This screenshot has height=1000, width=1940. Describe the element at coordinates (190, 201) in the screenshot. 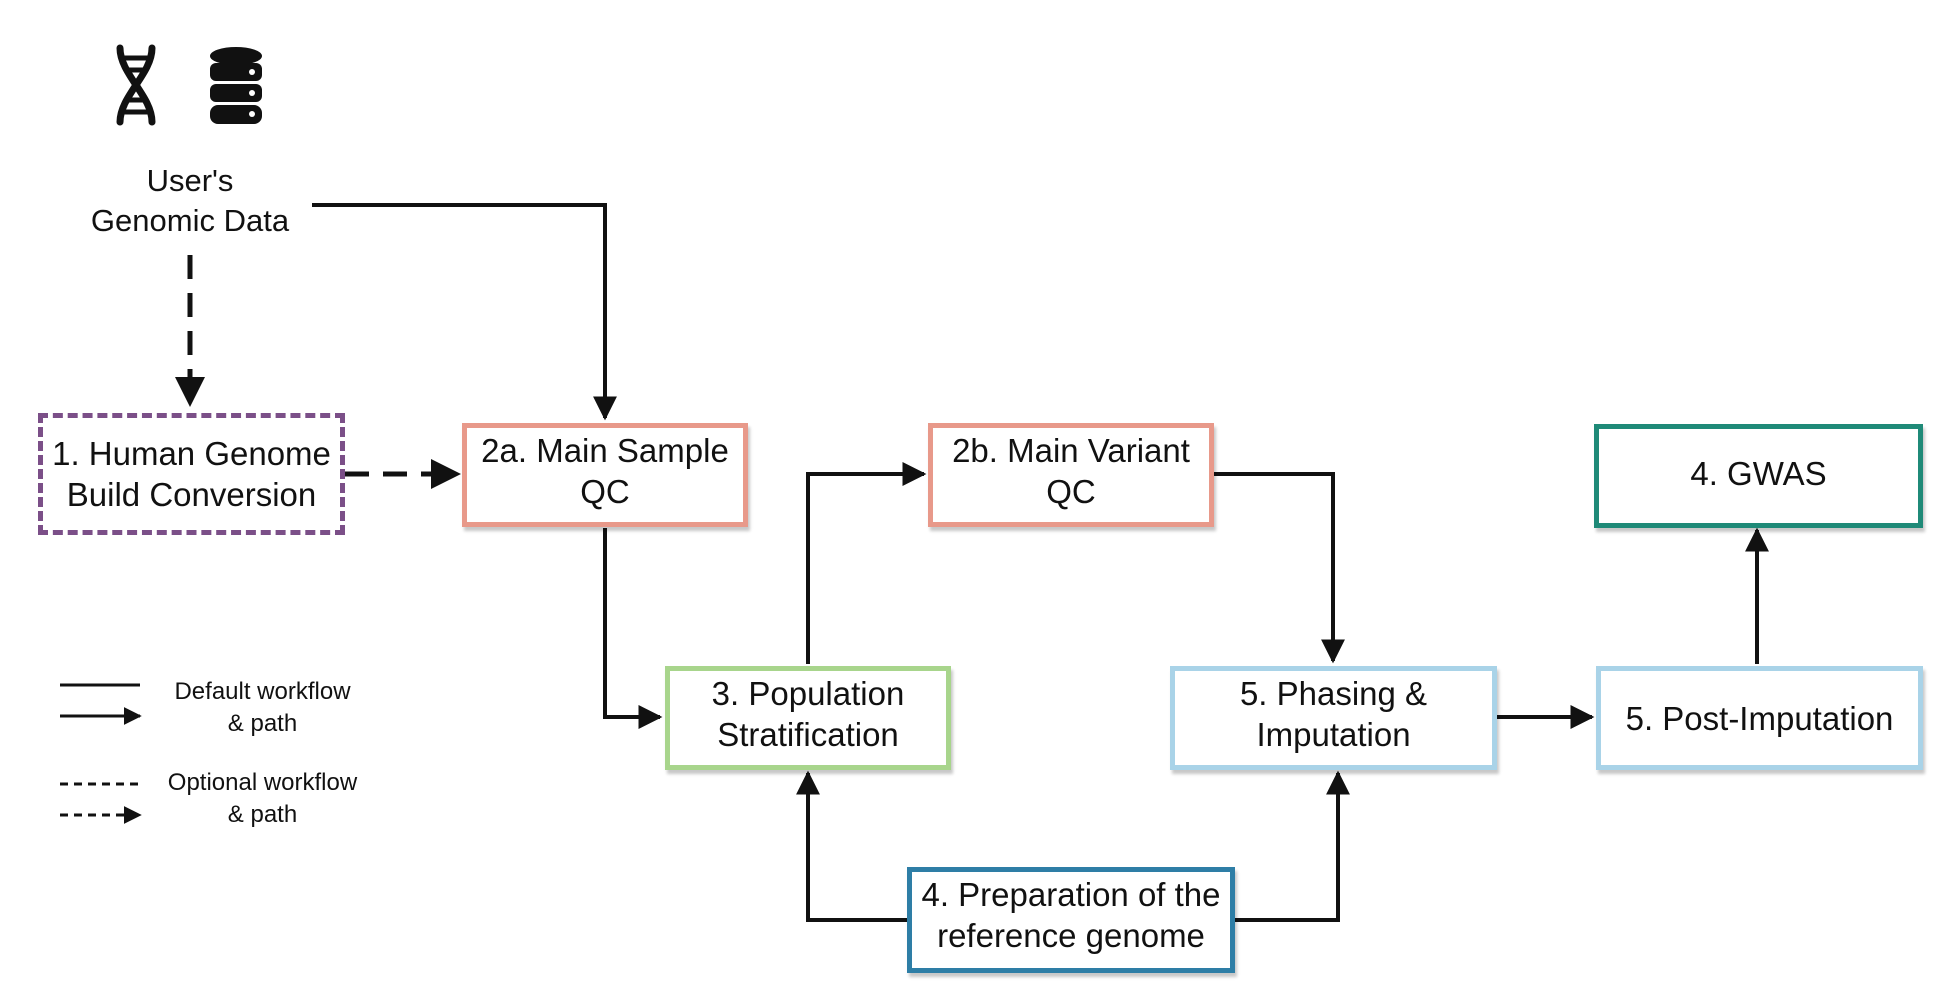

I see `source-label: User's Genomic Data` at that location.